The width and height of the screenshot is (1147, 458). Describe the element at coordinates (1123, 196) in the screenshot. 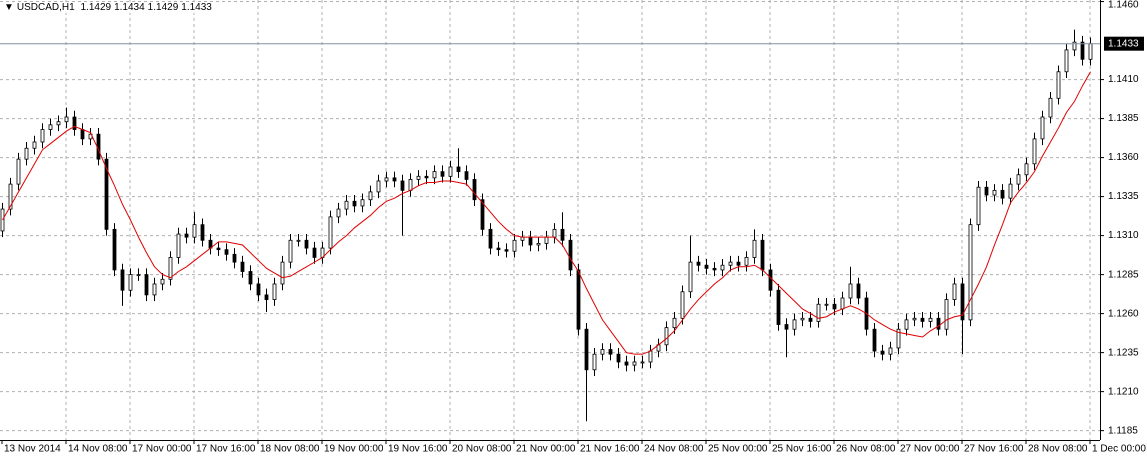

I see `y-tick-label: 1.1335` at that location.